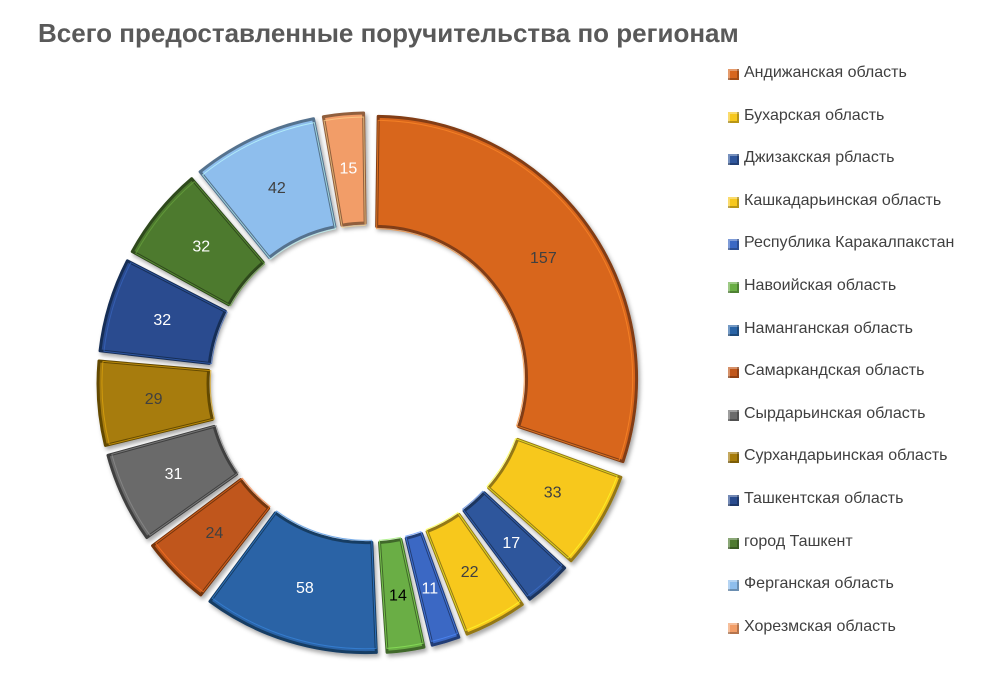  What do you see at coordinates (841, 170) in the screenshot?
I see `legend-item: Джизакская рбласть` at bounding box center [841, 170].